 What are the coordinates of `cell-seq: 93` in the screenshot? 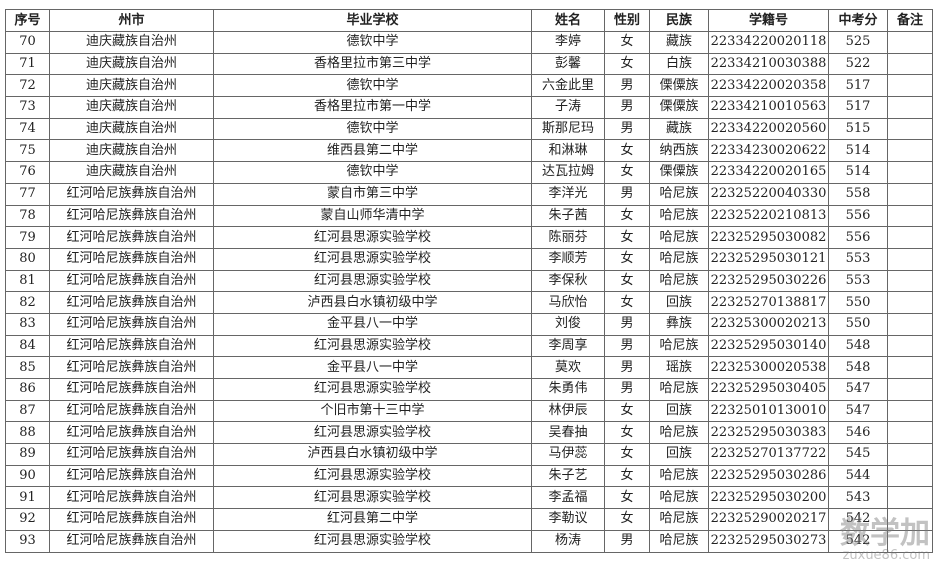 It's located at (27, 541).